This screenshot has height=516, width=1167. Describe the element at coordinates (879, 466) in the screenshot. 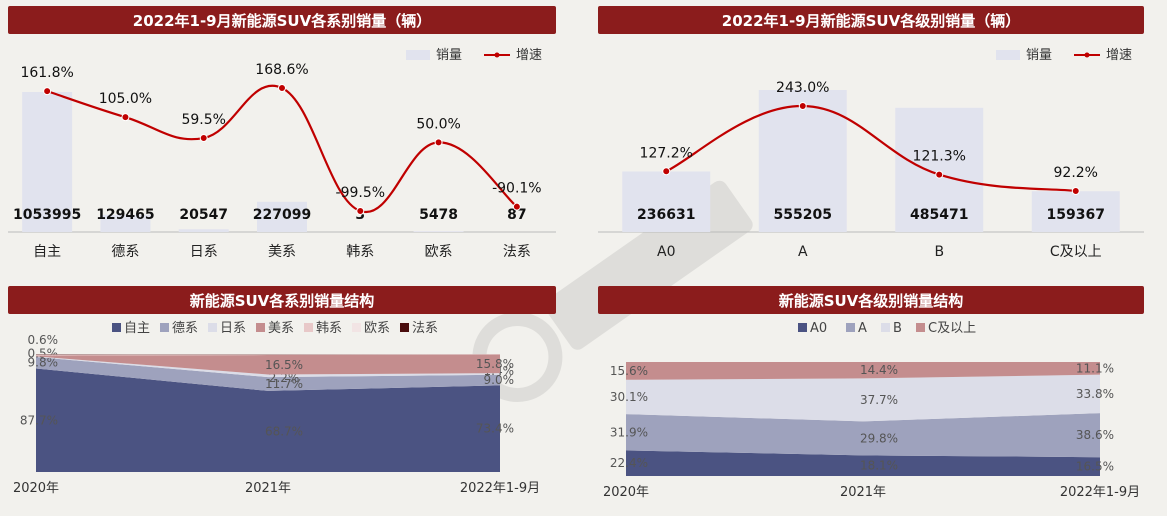

I see `area-value-label: 18.1%` at that location.